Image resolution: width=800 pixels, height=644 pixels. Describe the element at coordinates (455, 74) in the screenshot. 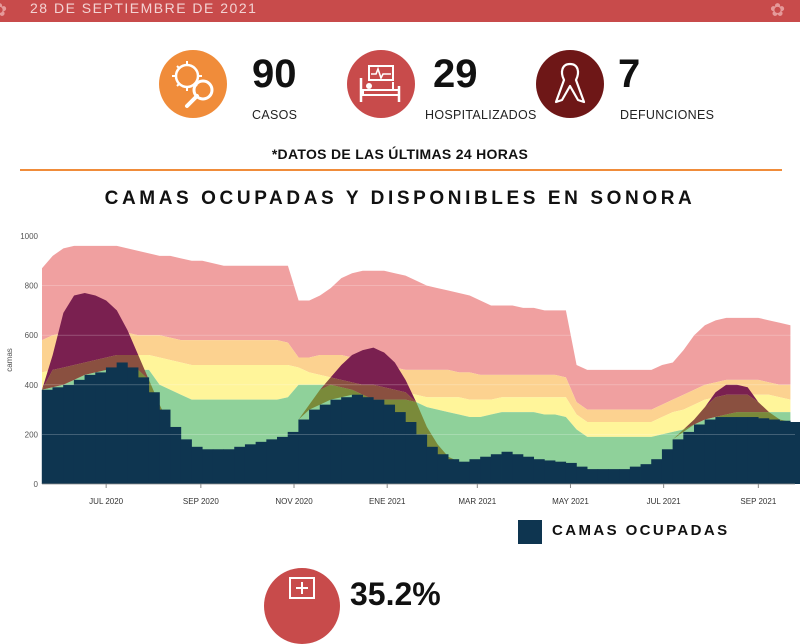

I see `stat-hospitalizados-value: 29` at that location.